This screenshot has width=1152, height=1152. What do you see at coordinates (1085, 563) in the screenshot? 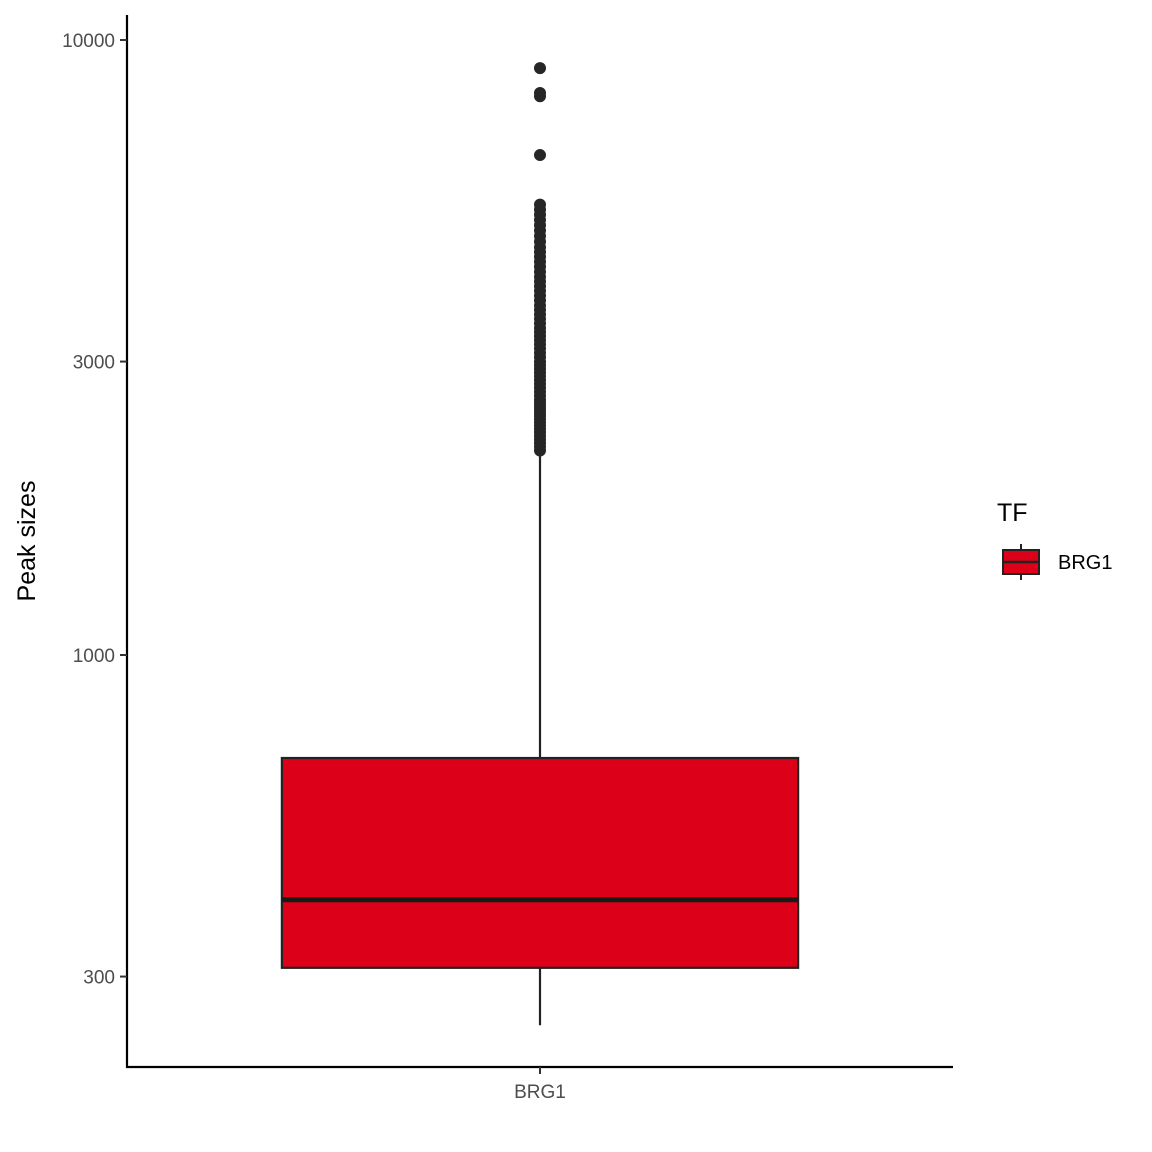
I see `legend-label: BRG1` at bounding box center [1085, 563].